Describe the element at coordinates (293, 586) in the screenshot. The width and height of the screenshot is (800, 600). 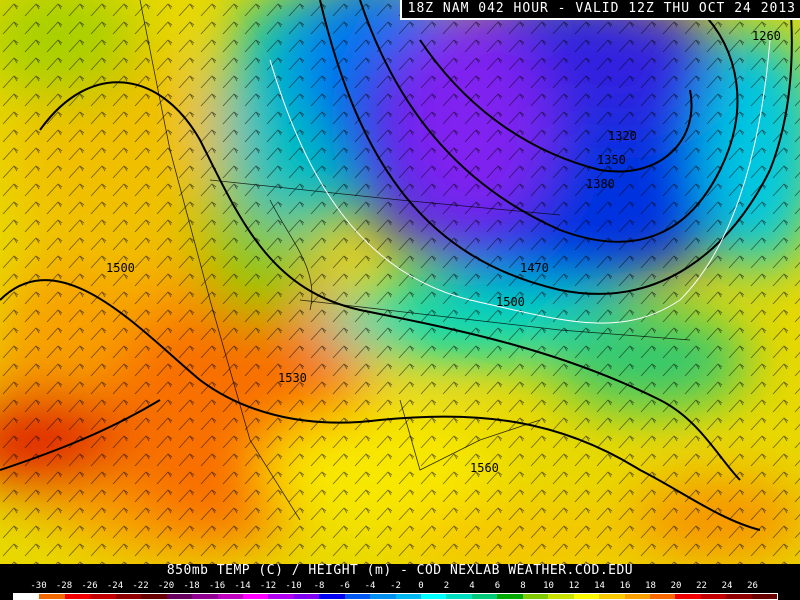
I see `legend-label: -10` at that location.